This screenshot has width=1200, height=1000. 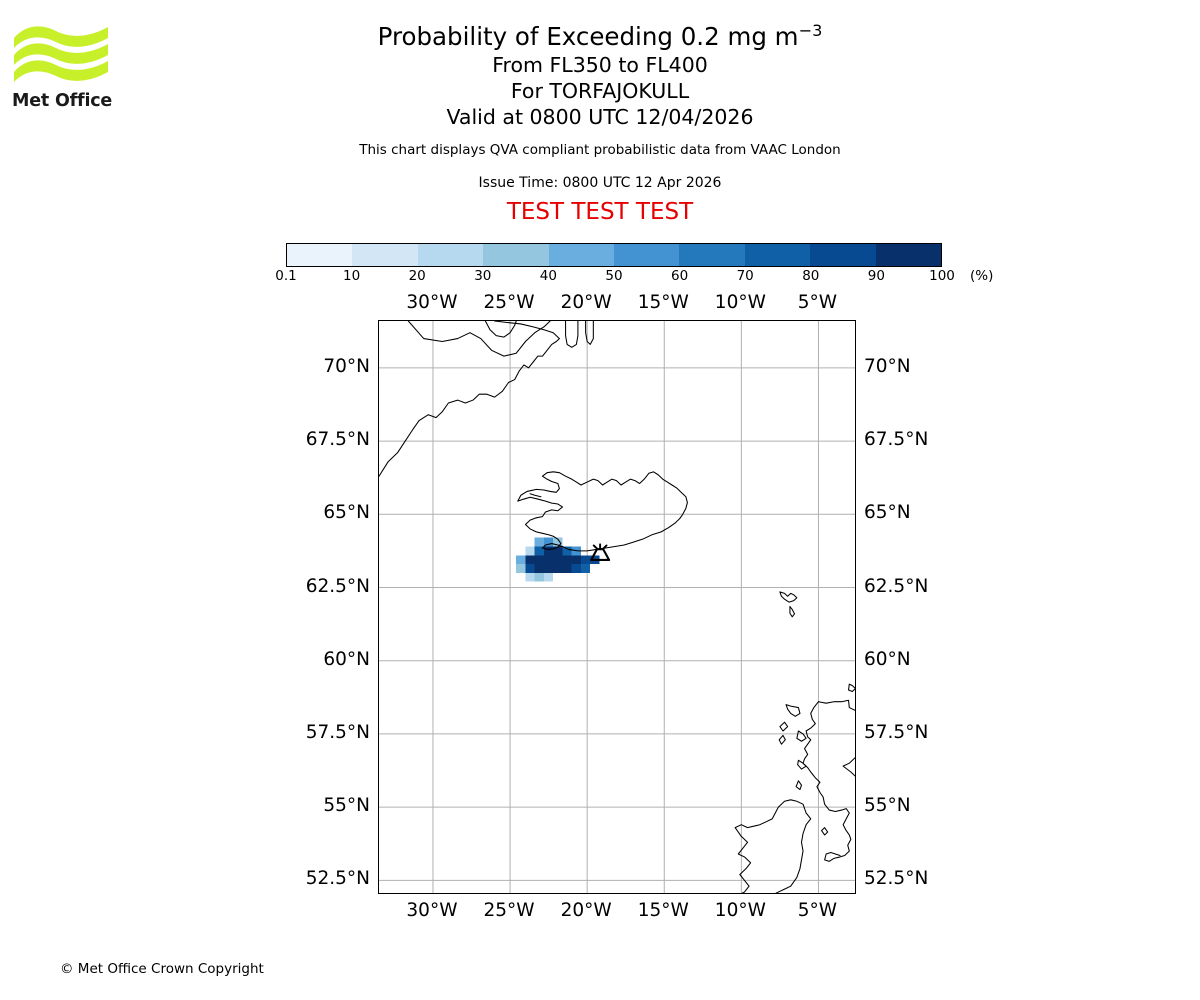 What do you see at coordinates (600, 552) in the screenshot?
I see `volcano-marker` at bounding box center [600, 552].